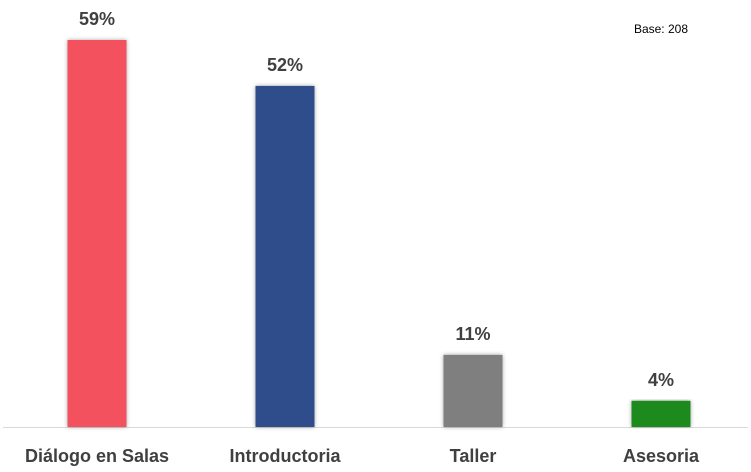 The height and width of the screenshot is (472, 751). What do you see at coordinates (97, 19) in the screenshot?
I see `value-label-0: 59%` at bounding box center [97, 19].